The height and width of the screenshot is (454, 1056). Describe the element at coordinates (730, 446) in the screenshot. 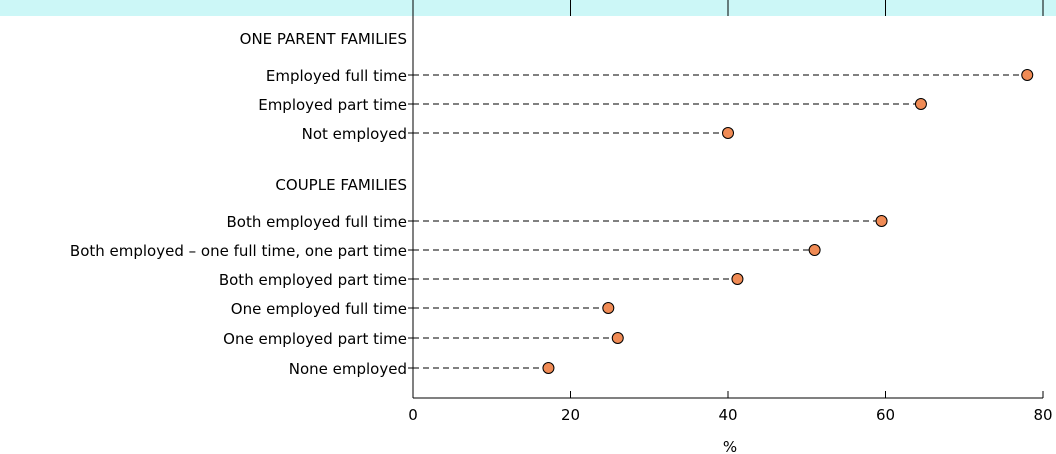

I see `x-axis-title: %` at that location.